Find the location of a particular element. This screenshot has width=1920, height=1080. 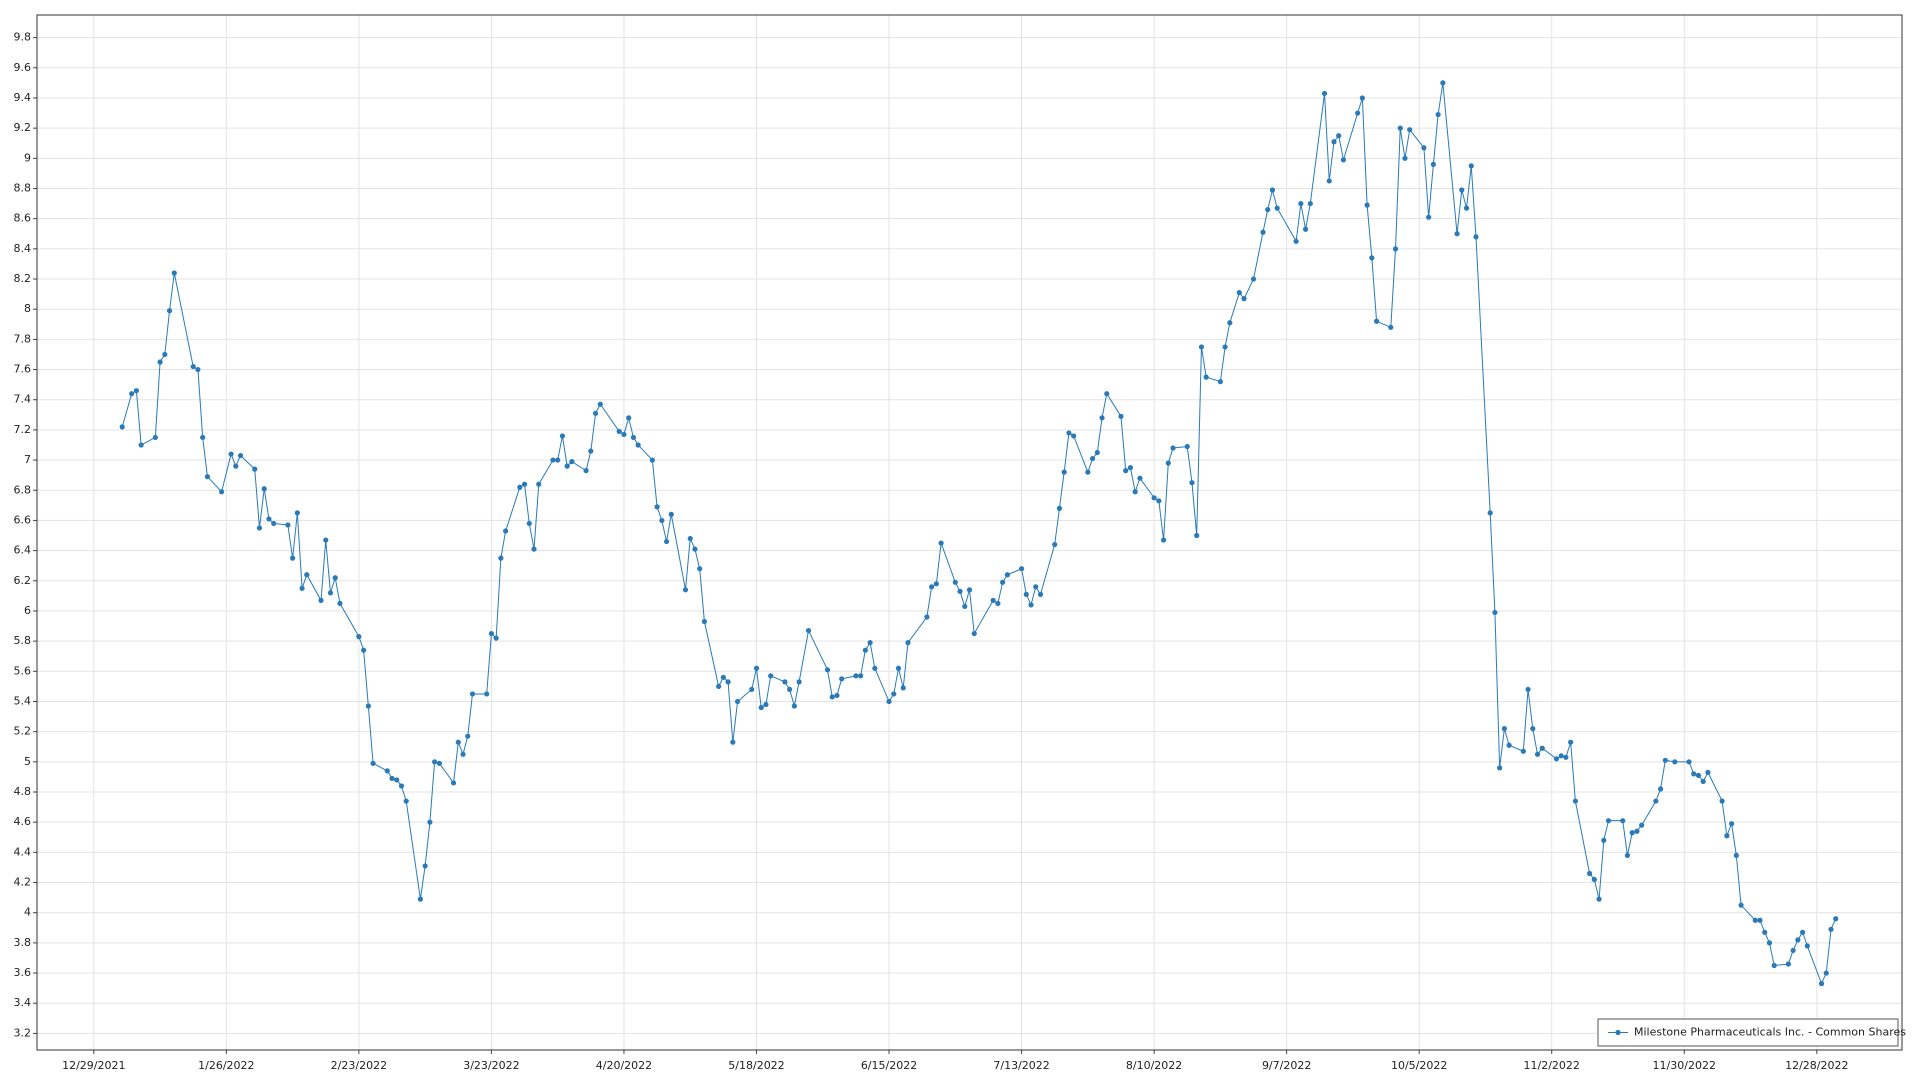

y-tick-label: 7.6 is located at coordinates (23, 369).